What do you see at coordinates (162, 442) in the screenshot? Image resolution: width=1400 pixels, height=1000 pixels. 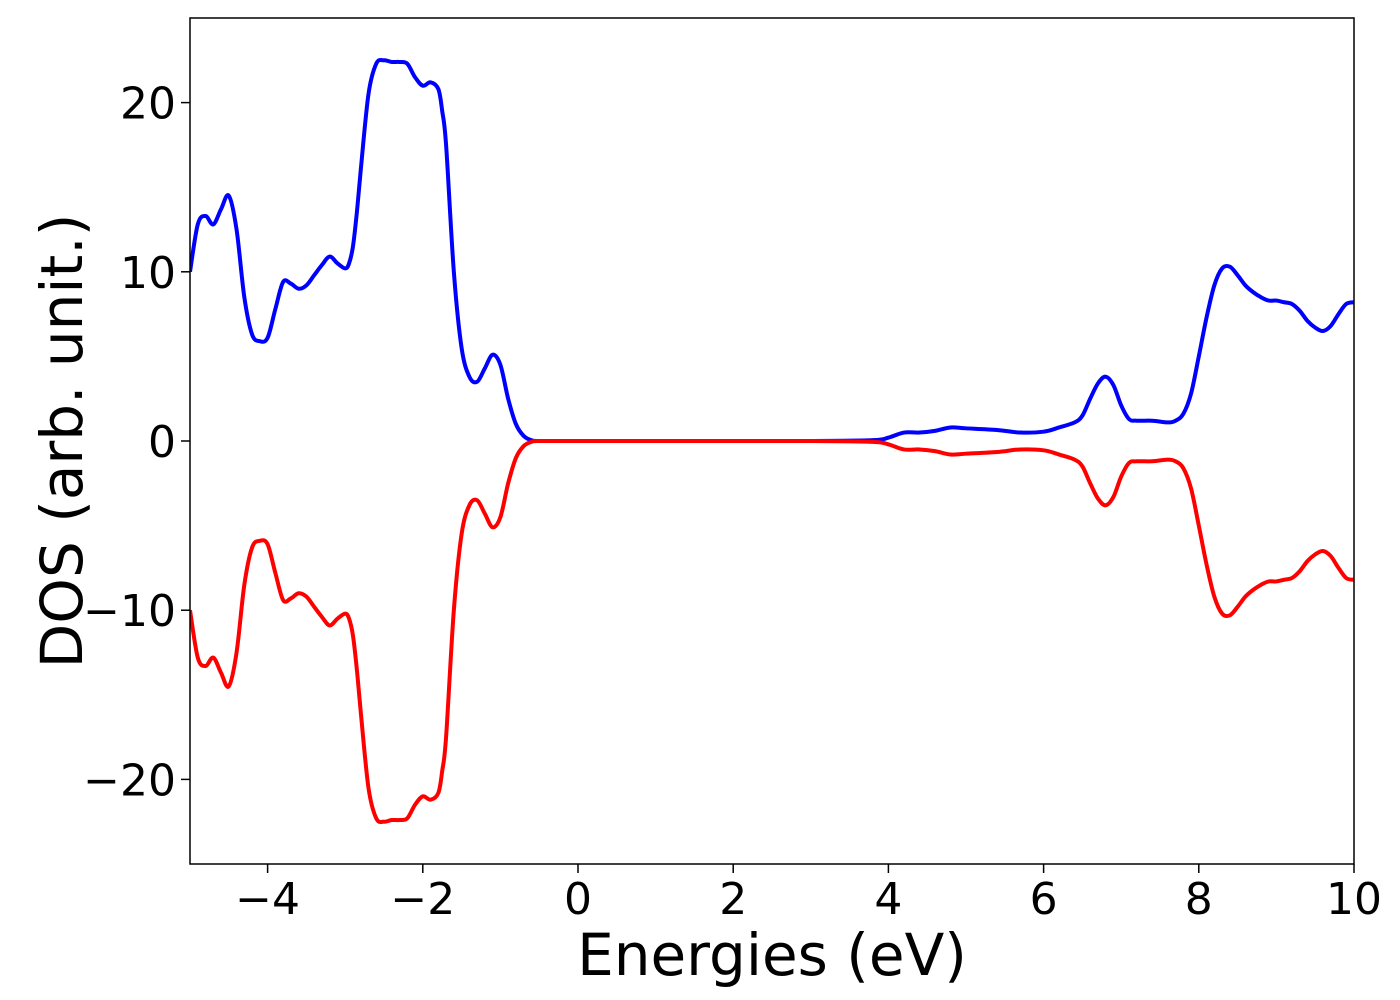 I see `y-tick-label: 0` at bounding box center [162, 442].